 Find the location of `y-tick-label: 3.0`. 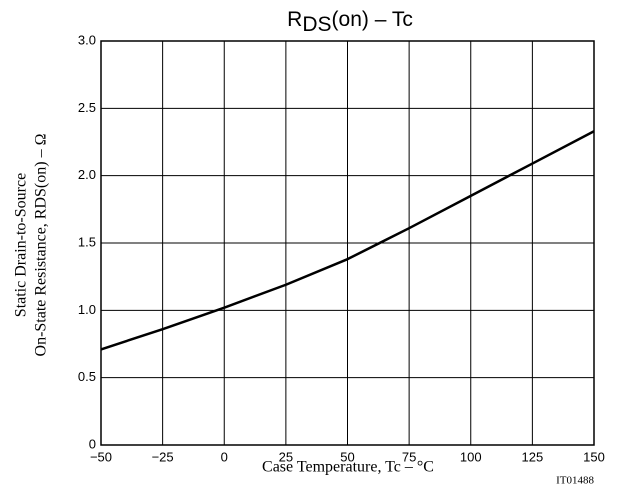

y-tick-label: 3.0 is located at coordinates (87, 39).